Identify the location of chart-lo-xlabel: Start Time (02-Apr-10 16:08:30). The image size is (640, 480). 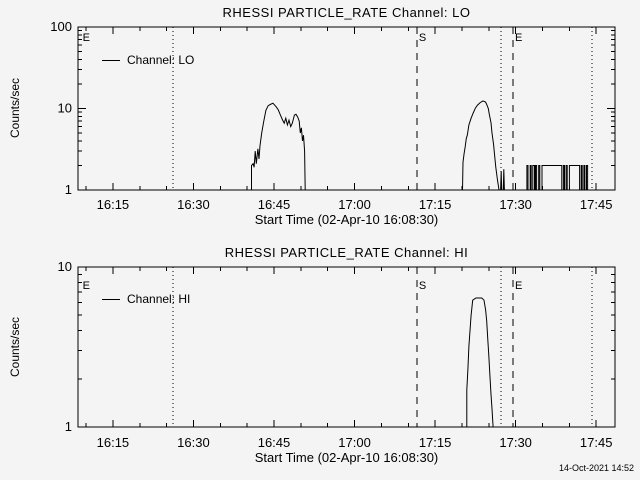
(346, 219).